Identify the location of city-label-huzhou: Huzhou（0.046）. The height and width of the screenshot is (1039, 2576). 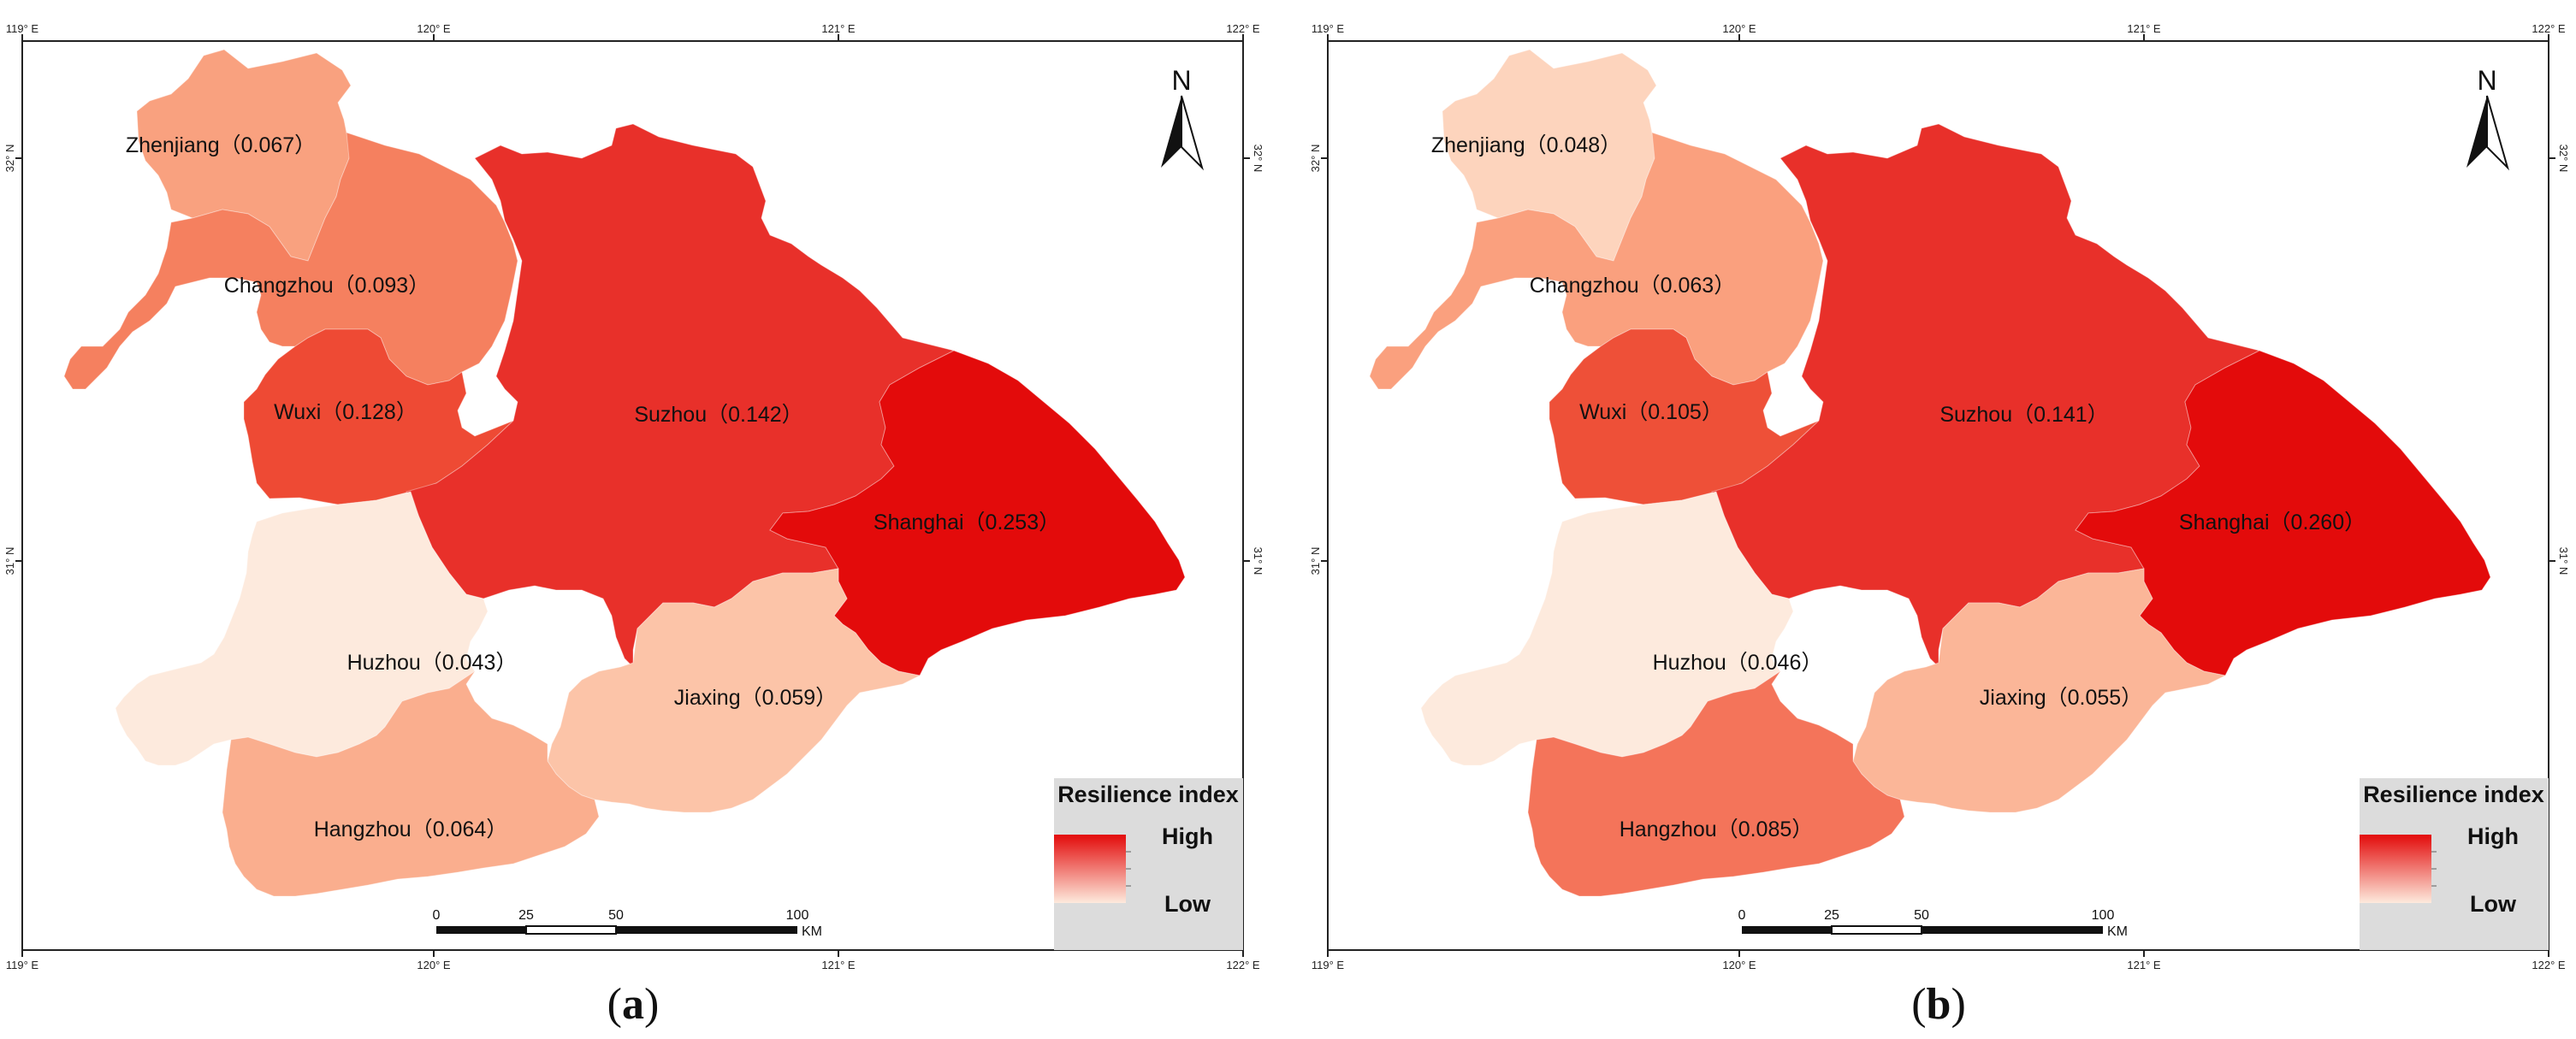
(1738, 663).